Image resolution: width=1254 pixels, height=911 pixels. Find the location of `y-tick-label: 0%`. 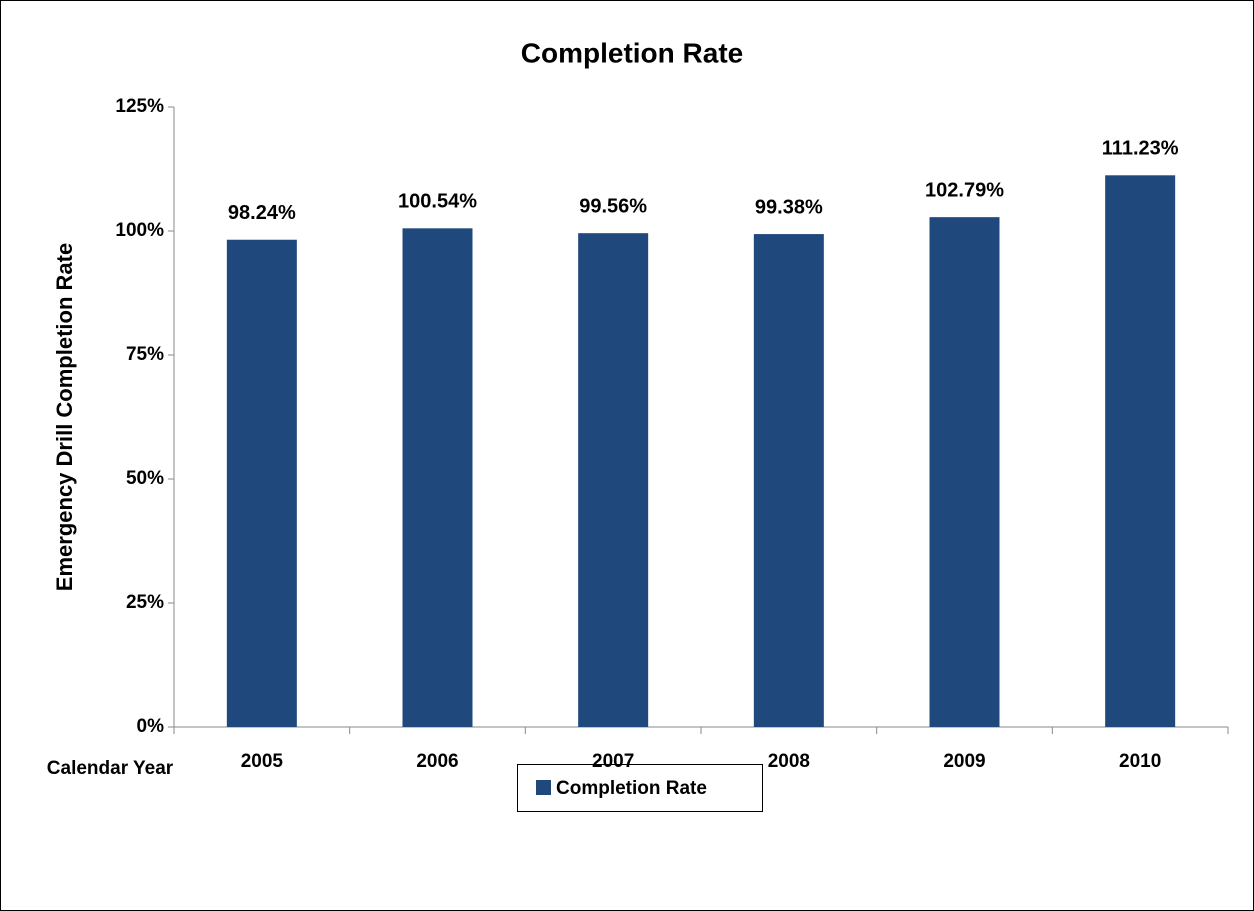

y-tick-label: 0% is located at coordinates (151, 726).